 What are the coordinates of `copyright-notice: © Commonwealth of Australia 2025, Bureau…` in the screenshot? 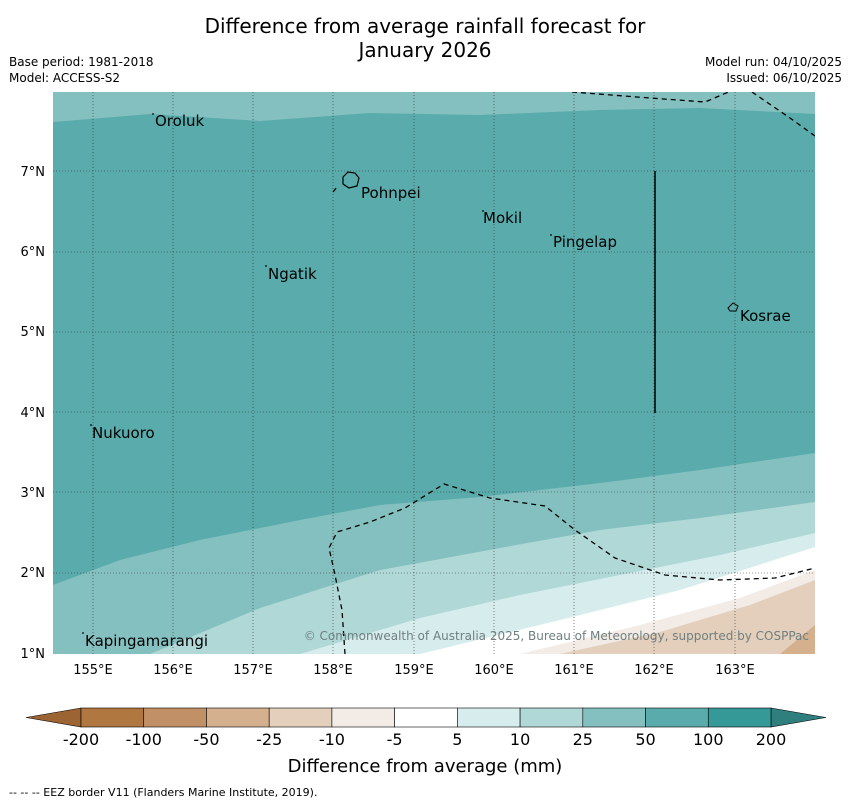 It's located at (556, 636).